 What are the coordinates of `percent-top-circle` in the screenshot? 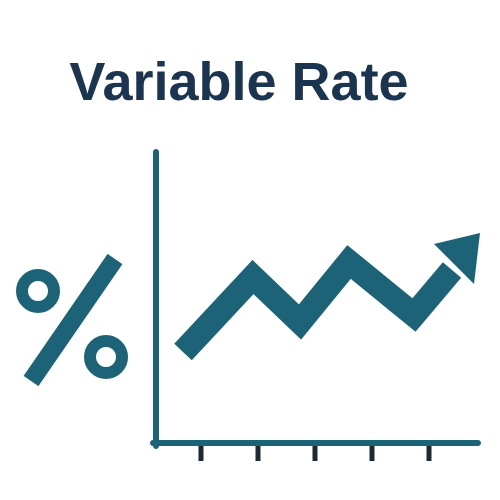 It's located at (38, 291).